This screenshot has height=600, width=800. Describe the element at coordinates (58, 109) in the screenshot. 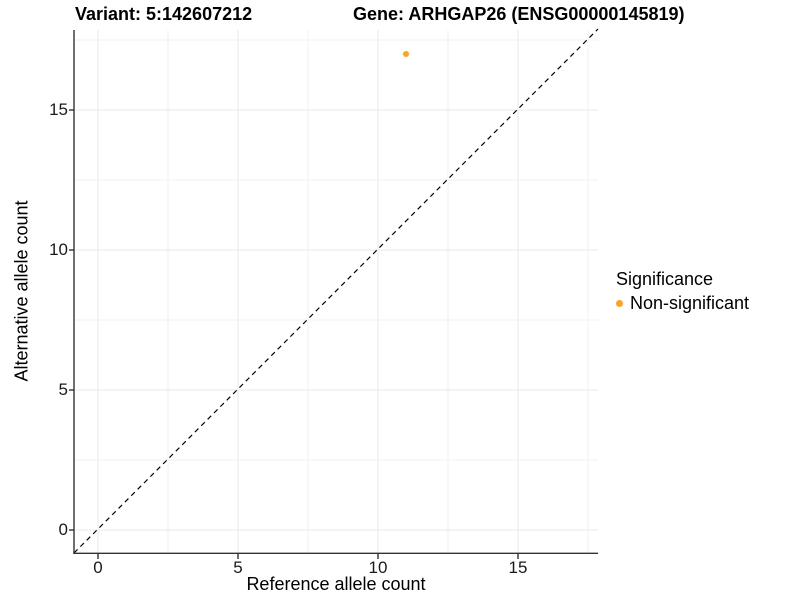

I see `y-tick-label-15: 15` at that location.